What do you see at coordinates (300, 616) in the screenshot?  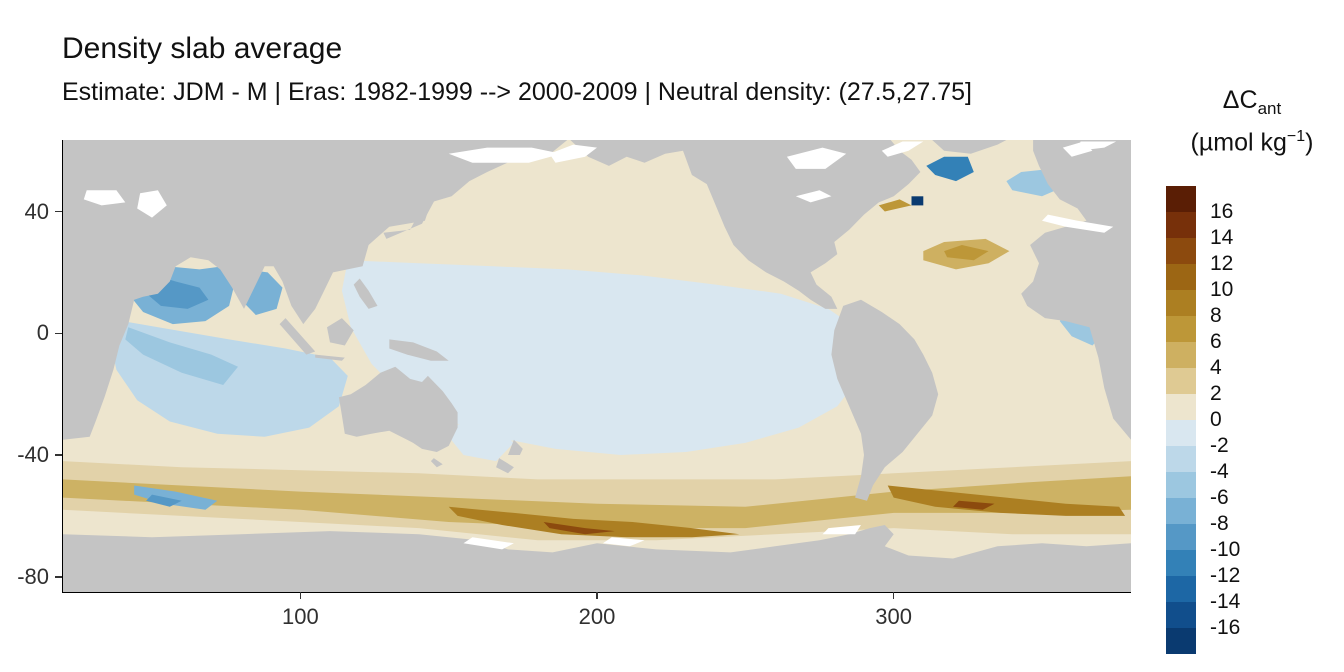 I see `x-tick-label: 100` at bounding box center [300, 616].